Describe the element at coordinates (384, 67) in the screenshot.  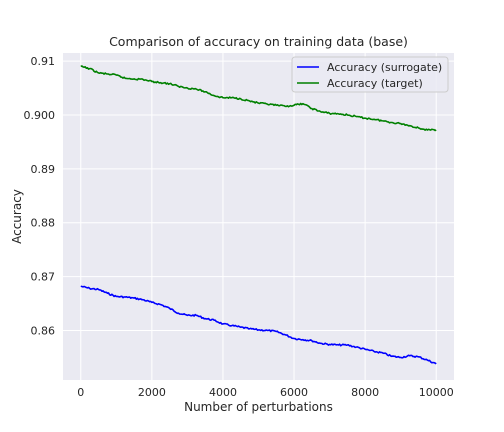
I see `legend-label-surrogate: Accuracy (surrogate)` at that location.